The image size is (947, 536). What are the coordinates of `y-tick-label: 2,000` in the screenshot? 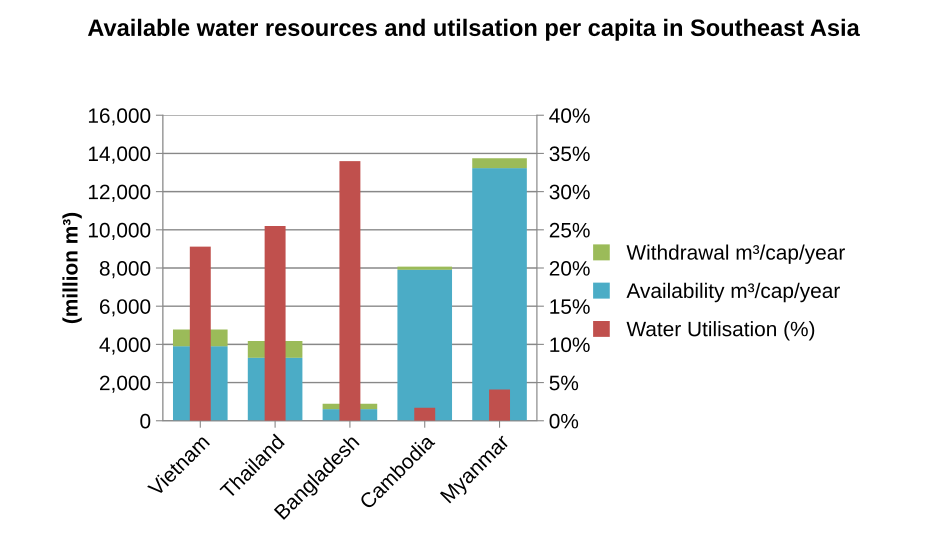 It's located at (125, 384).